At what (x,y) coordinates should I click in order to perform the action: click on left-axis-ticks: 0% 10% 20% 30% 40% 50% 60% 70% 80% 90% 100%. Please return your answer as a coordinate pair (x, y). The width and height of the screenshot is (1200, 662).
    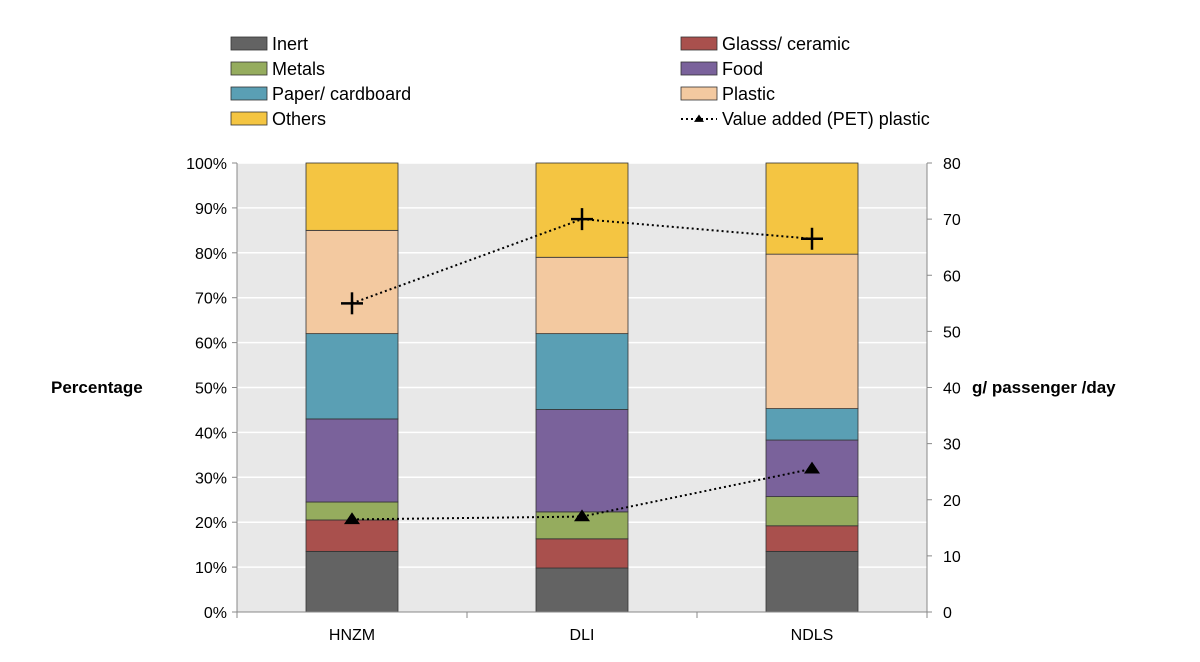
    Looking at the image, I should click on (206, 389).